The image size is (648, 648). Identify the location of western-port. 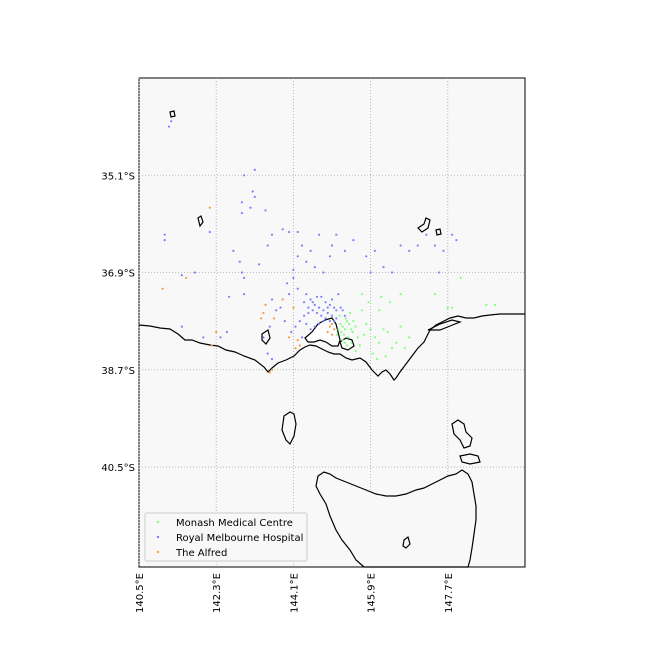
(347, 344).